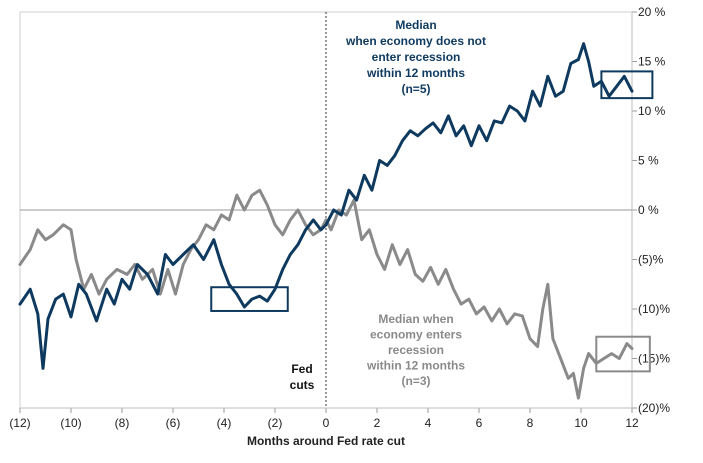  I want to click on x-tick-label: (10), so click(70, 423).